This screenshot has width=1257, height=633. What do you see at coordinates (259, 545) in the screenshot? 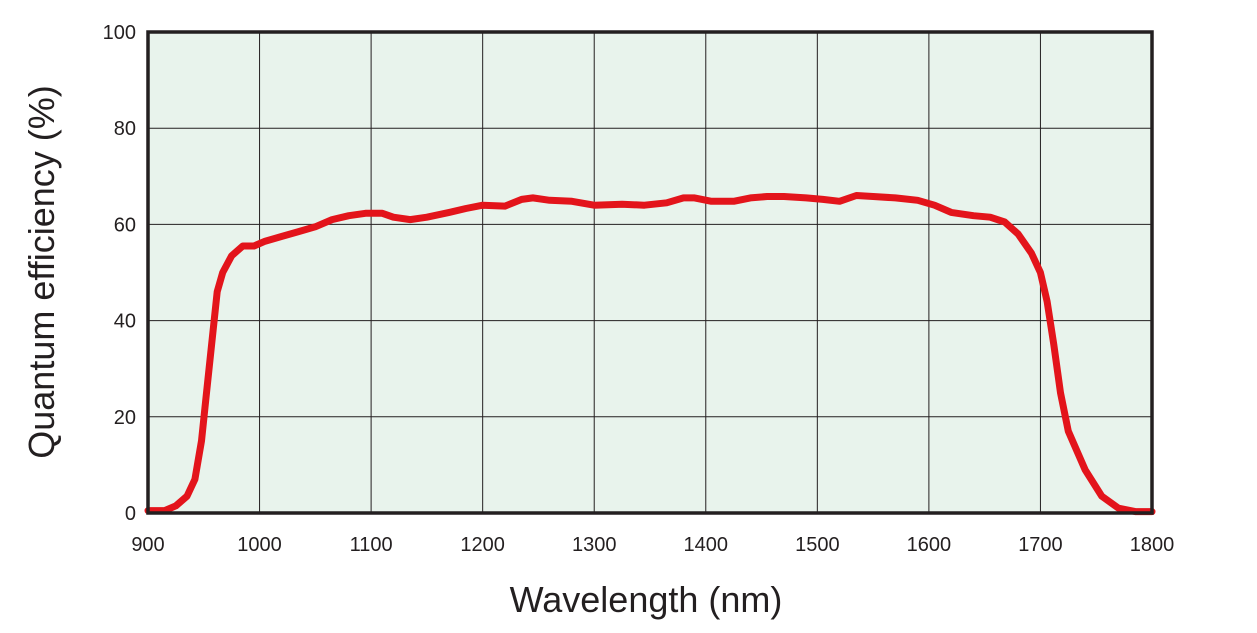
I see `x-tick-label: 1000` at bounding box center [259, 545].